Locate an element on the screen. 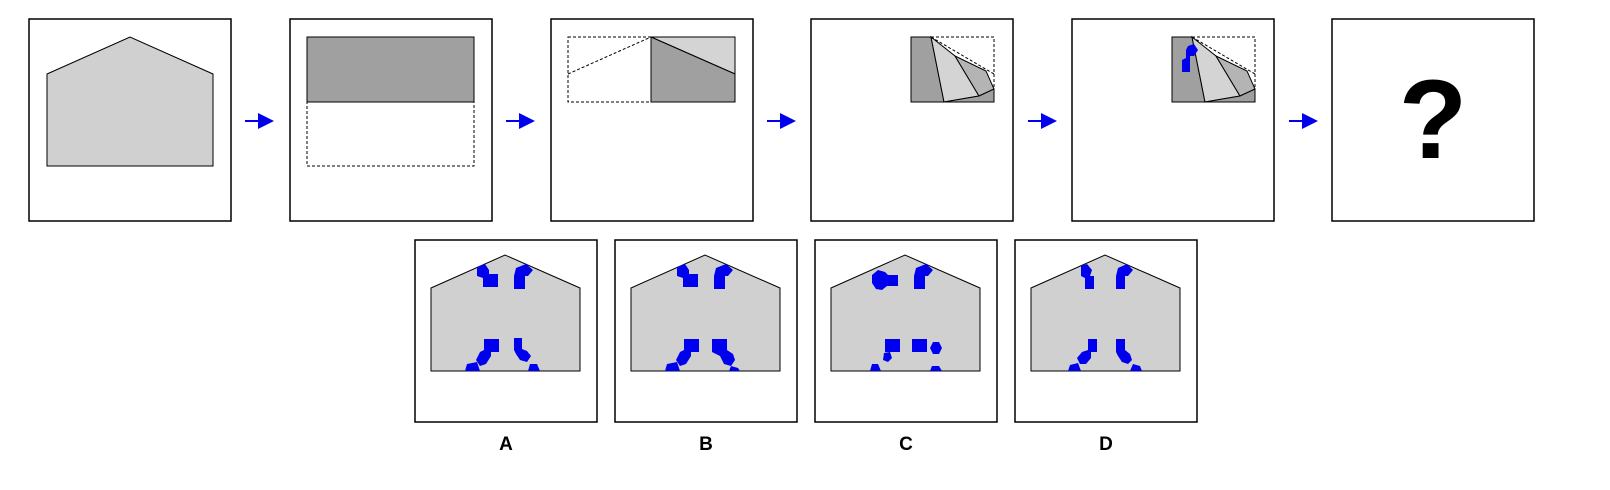  step-3-panel is located at coordinates (652, 120).